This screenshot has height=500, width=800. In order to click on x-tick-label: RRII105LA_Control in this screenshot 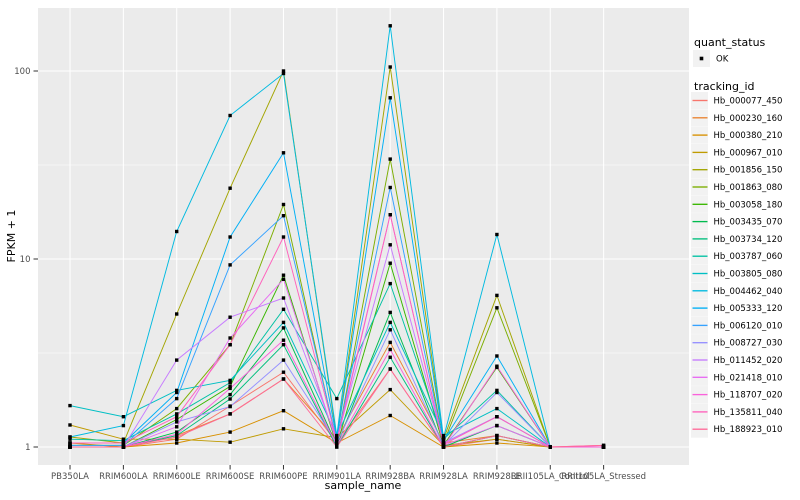, I will do `click(550, 477)`.